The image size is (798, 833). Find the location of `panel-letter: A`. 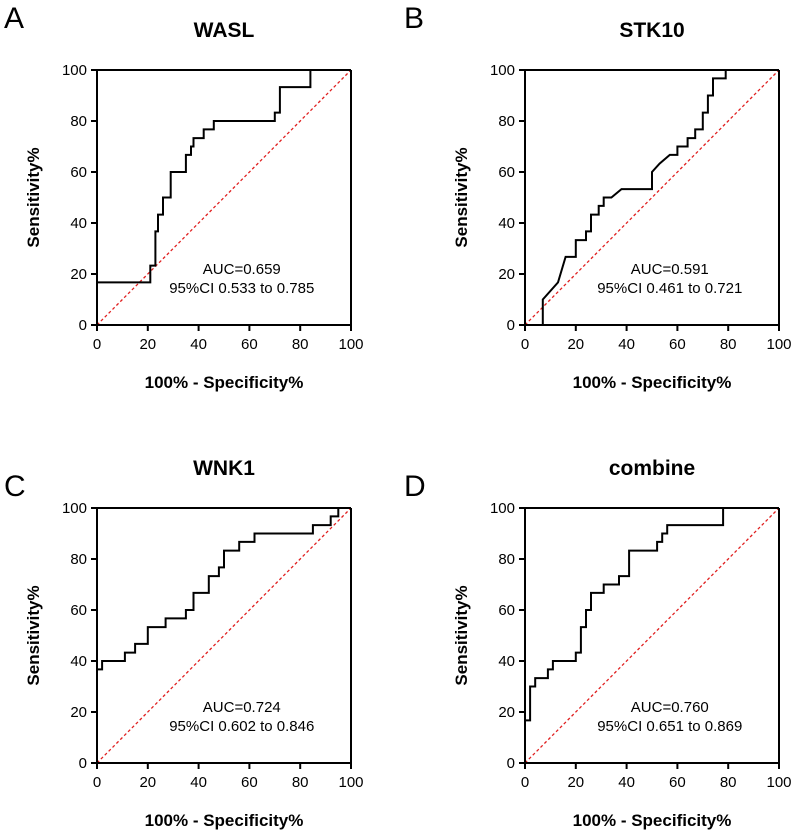

panel-letter: A is located at coordinates (14, 18).